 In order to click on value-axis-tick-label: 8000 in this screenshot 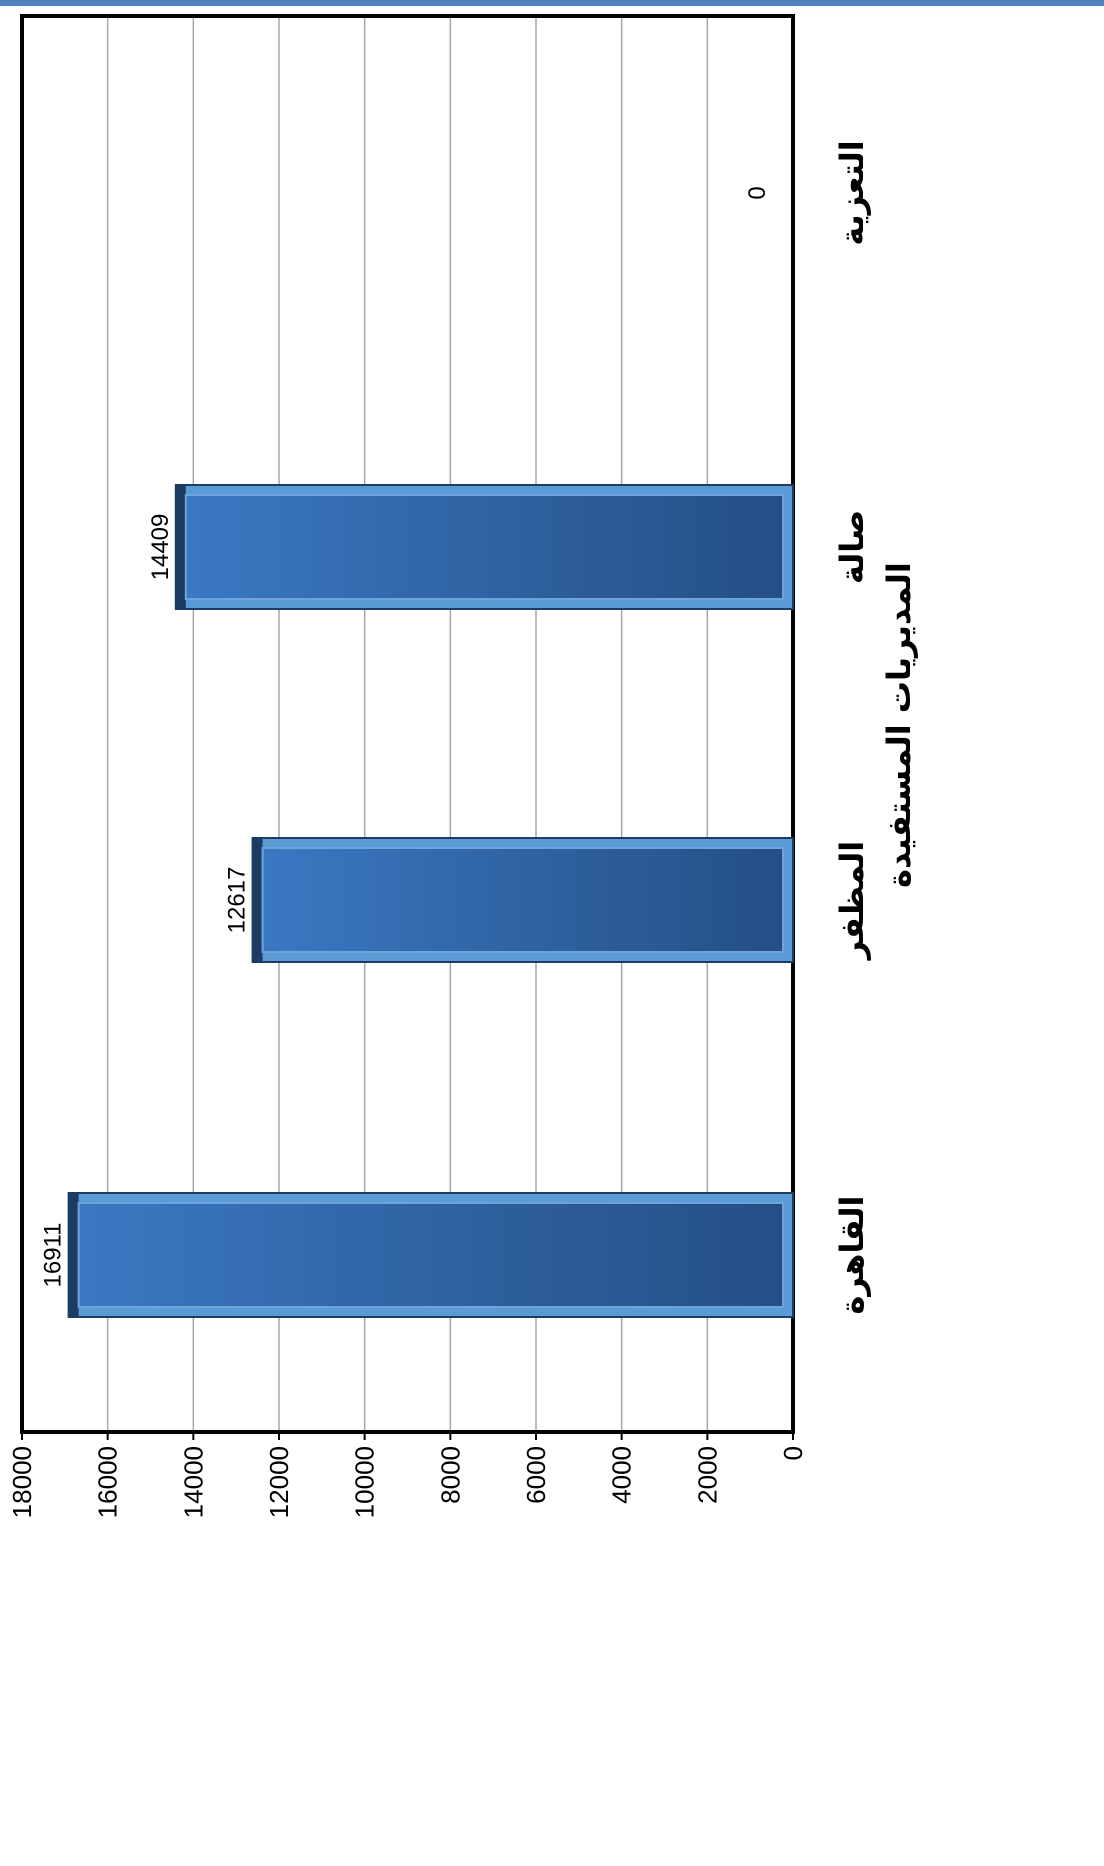, I will do `click(450, 1475)`.